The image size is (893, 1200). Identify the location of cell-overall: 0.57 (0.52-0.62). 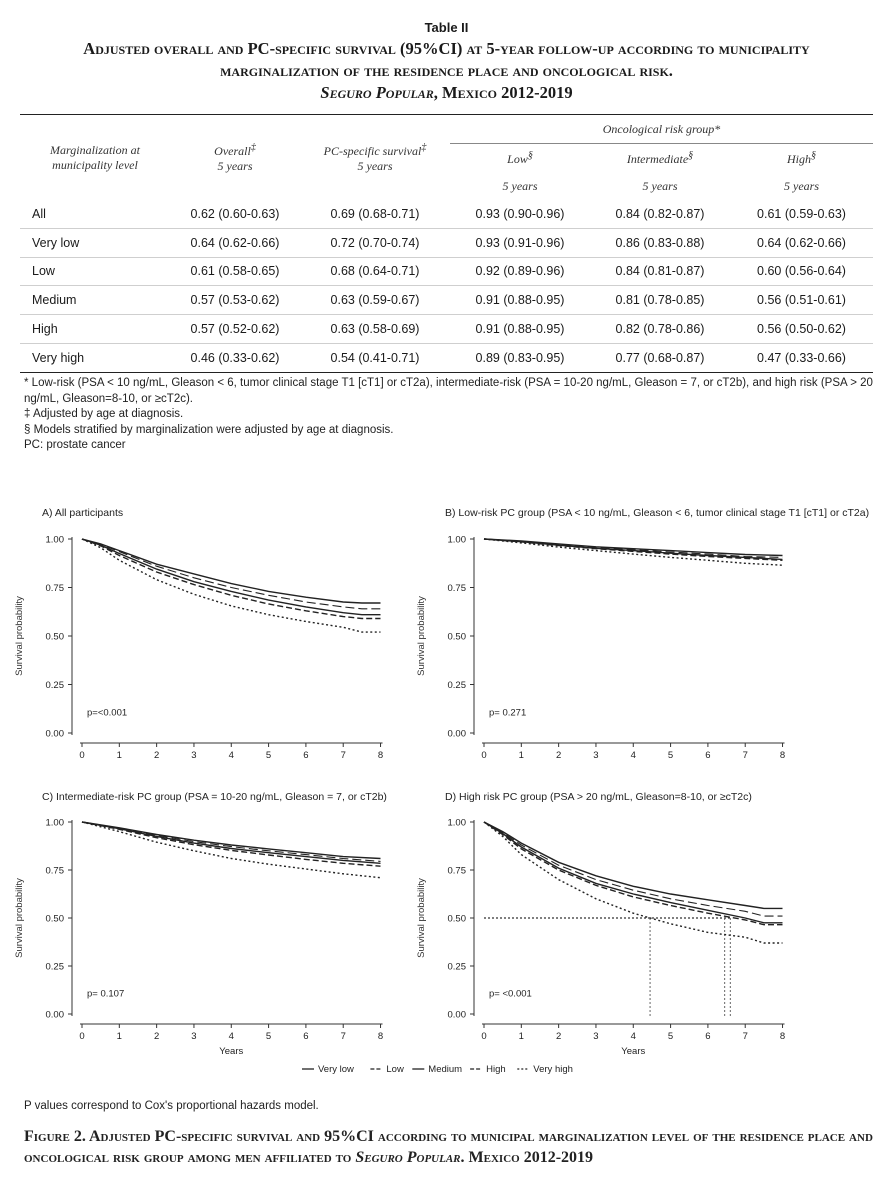
(235, 329).